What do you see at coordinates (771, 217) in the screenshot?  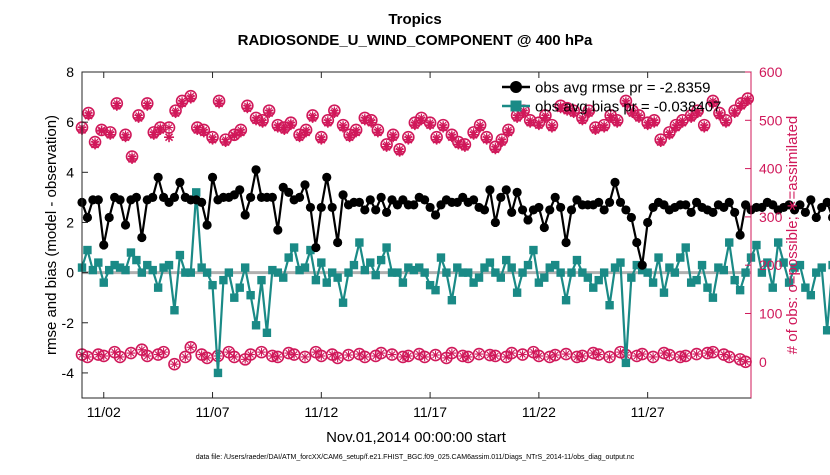 I see `y-tick-label-right: 300` at bounding box center [771, 217].